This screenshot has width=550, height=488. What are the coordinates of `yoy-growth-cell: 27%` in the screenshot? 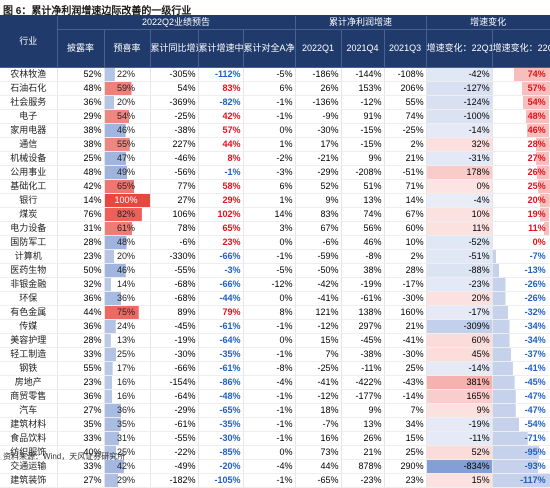 It's located at (174, 200).